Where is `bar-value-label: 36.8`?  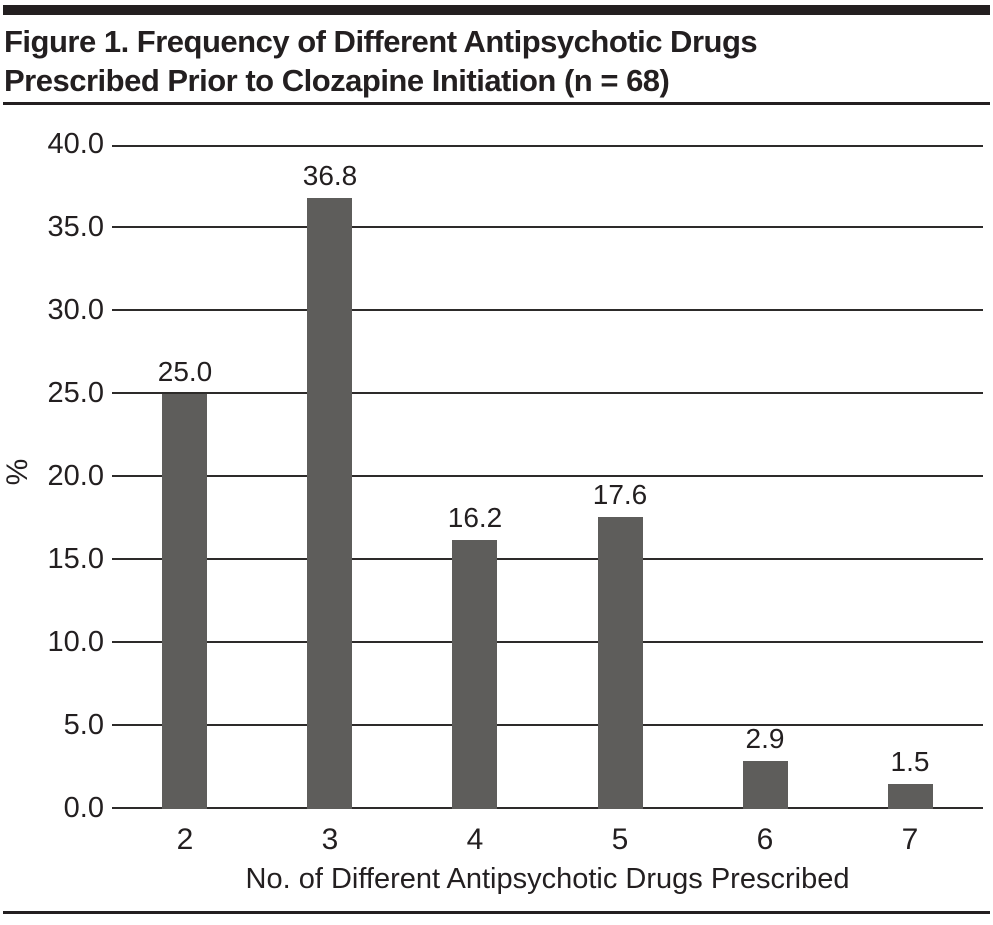
bar-value-label: 36.8 is located at coordinates (330, 175).